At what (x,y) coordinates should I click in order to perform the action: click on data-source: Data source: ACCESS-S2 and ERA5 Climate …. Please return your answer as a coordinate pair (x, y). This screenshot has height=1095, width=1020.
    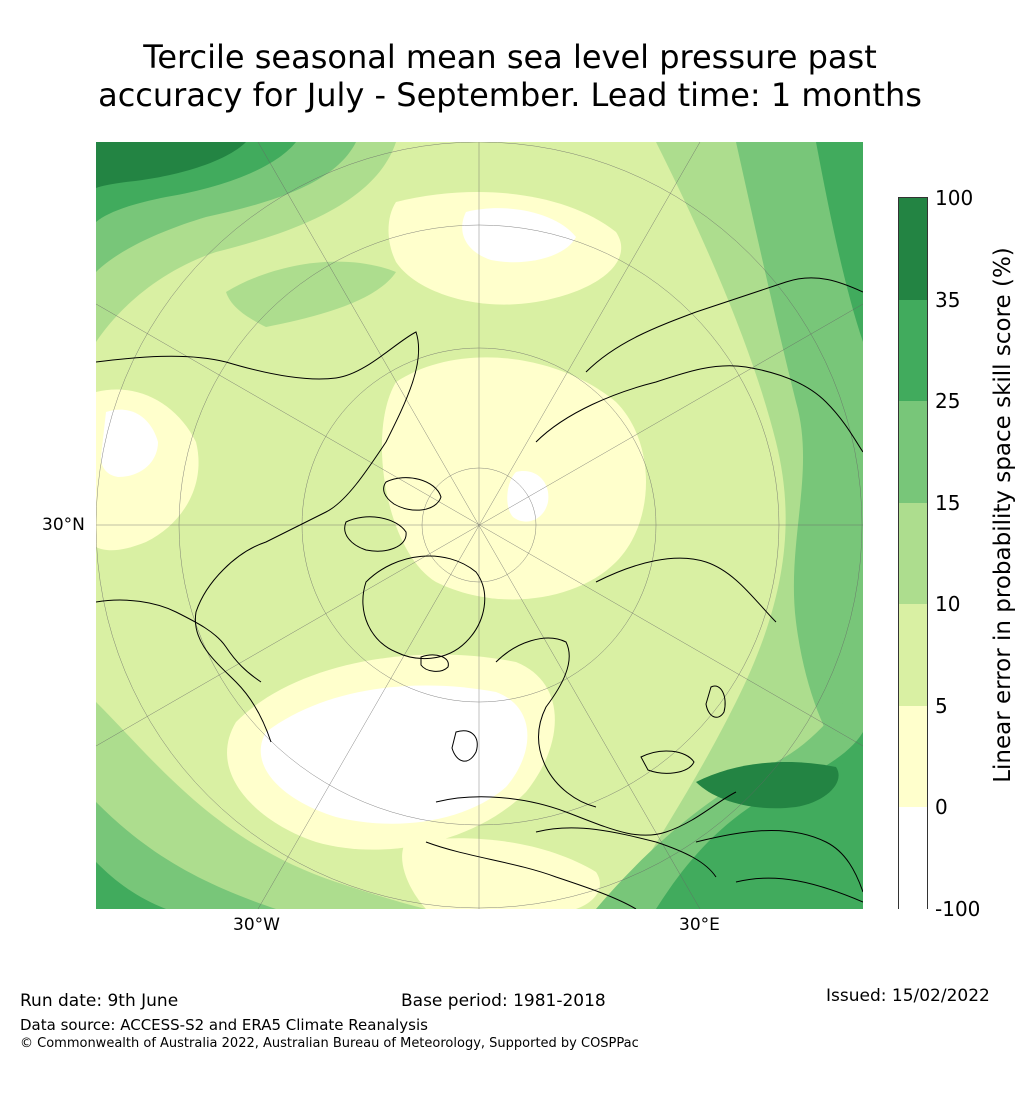
    Looking at the image, I should click on (224, 1025).